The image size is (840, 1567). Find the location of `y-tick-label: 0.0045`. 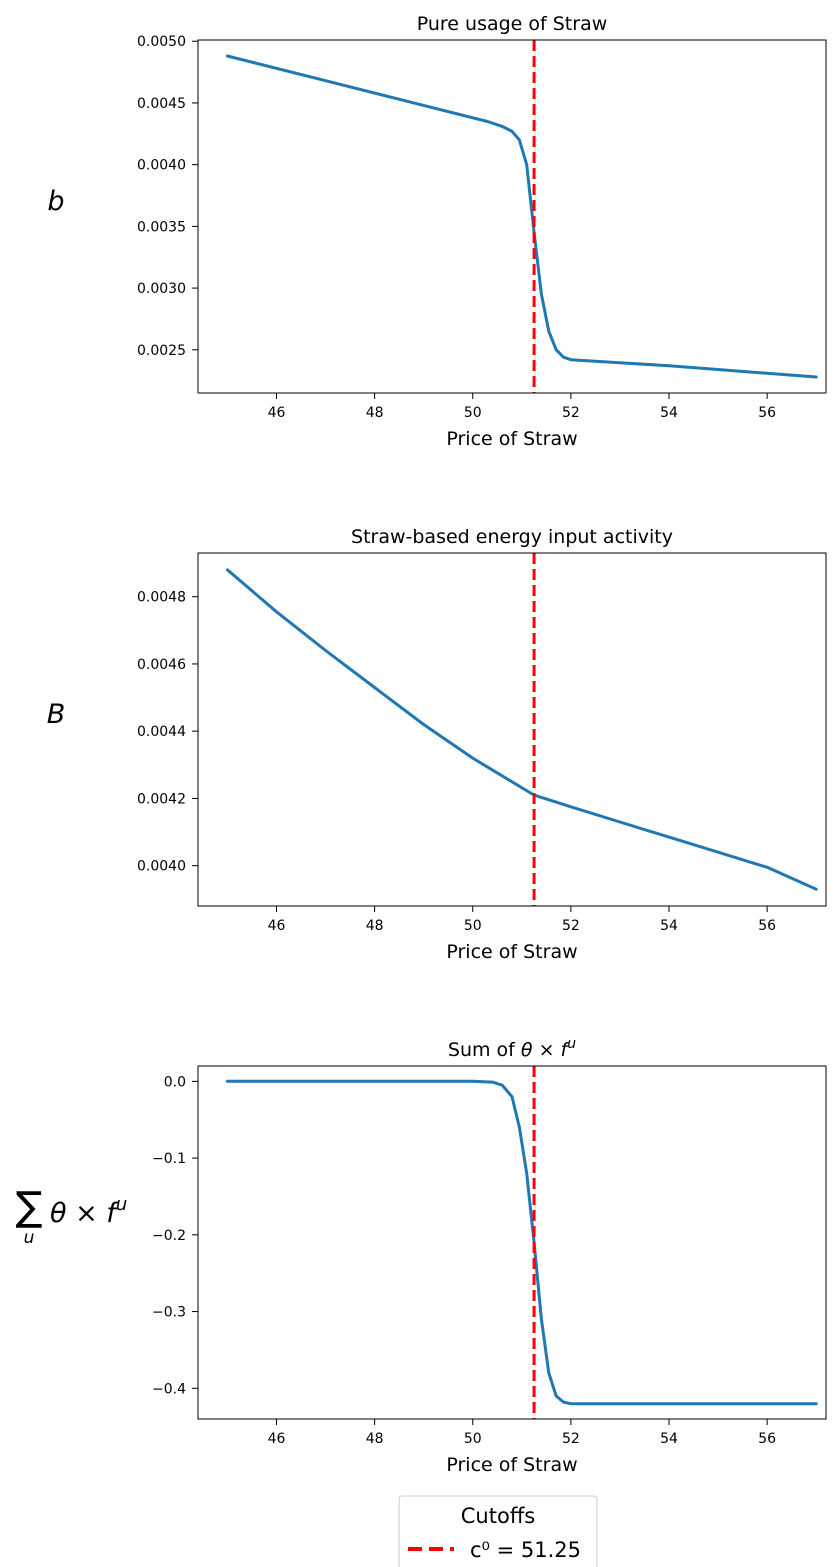

y-tick-label: 0.0045 is located at coordinates (161, 104).